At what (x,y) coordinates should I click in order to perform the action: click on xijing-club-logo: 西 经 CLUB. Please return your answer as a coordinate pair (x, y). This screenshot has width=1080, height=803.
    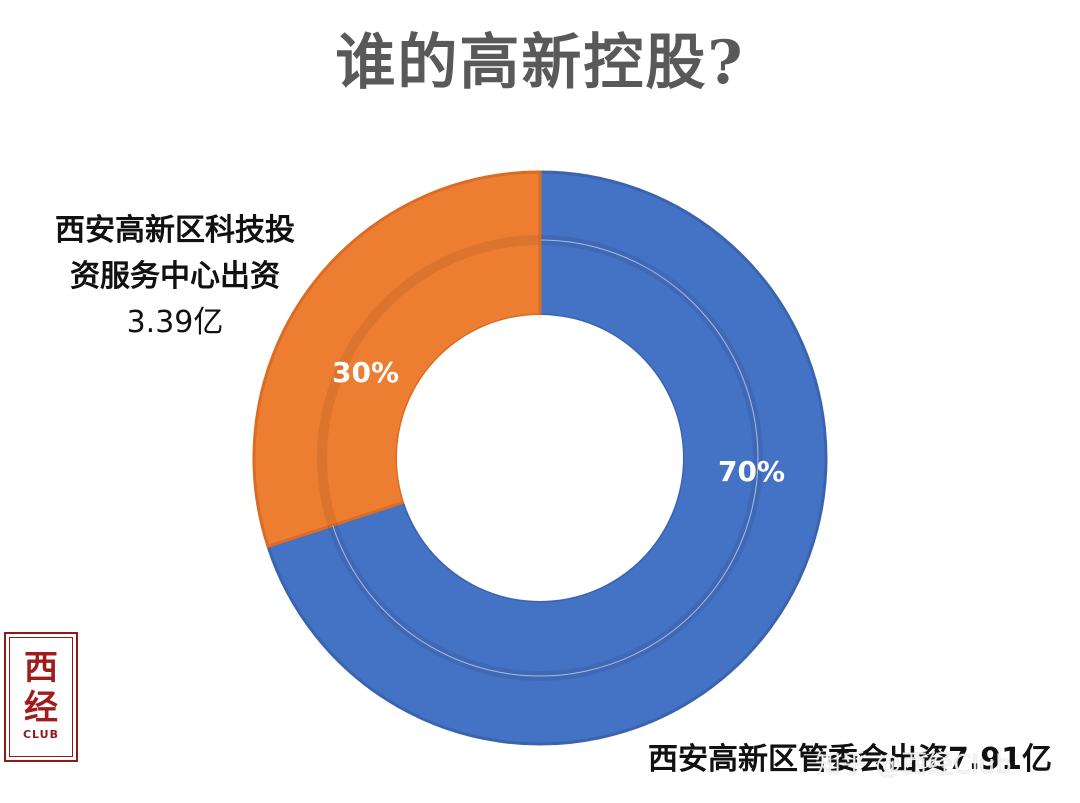
    Looking at the image, I should click on (41, 697).